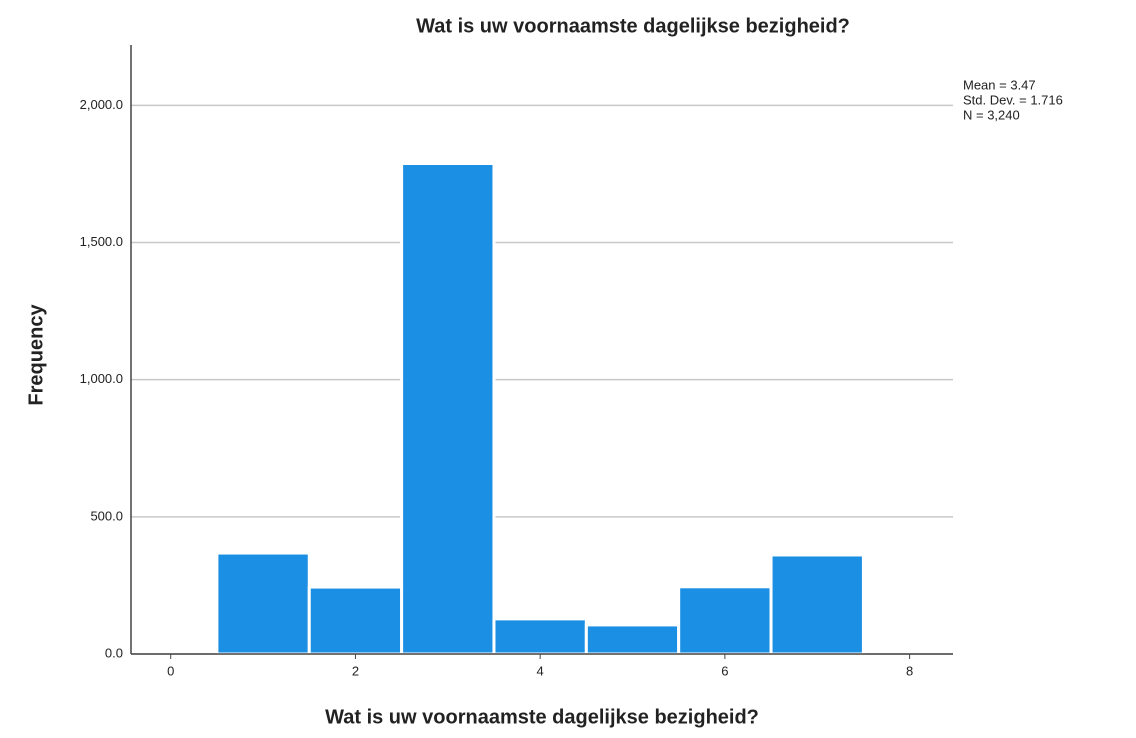  I want to click on x-tick-label: 6, so click(724, 670).